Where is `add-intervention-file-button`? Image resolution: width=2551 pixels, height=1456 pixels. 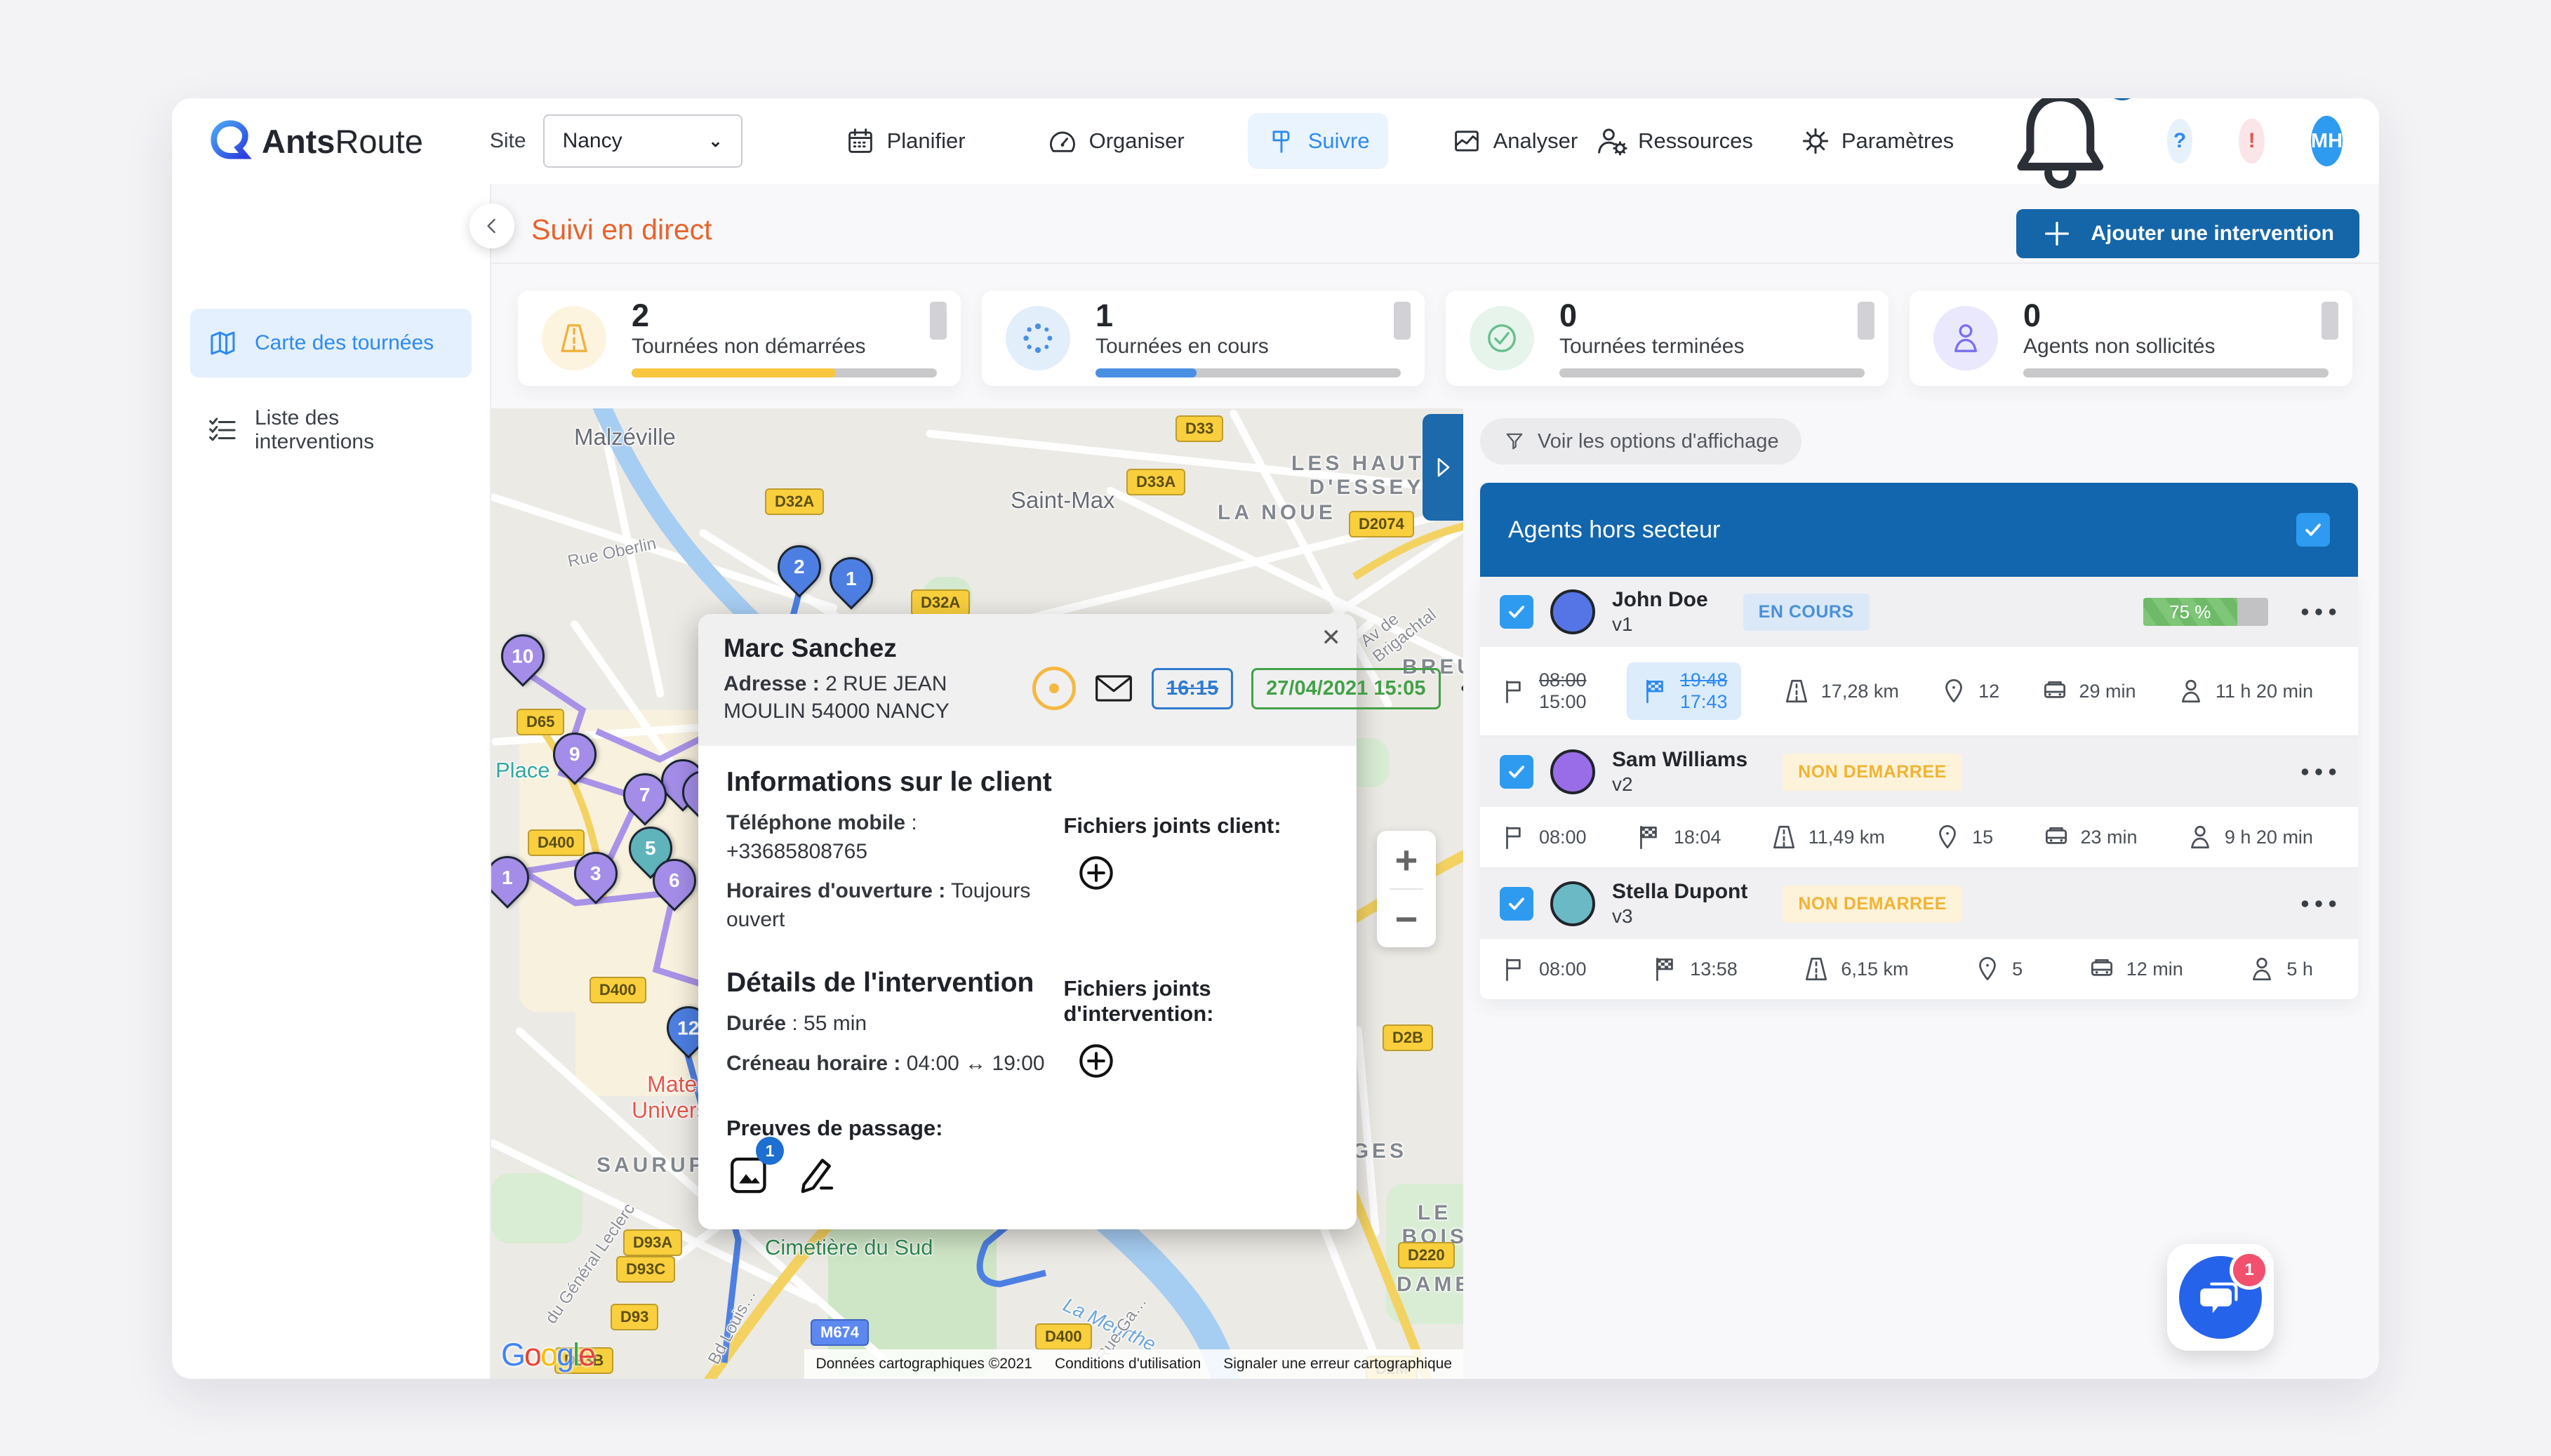
add-intervention-file-button is located at coordinates (1096, 1061).